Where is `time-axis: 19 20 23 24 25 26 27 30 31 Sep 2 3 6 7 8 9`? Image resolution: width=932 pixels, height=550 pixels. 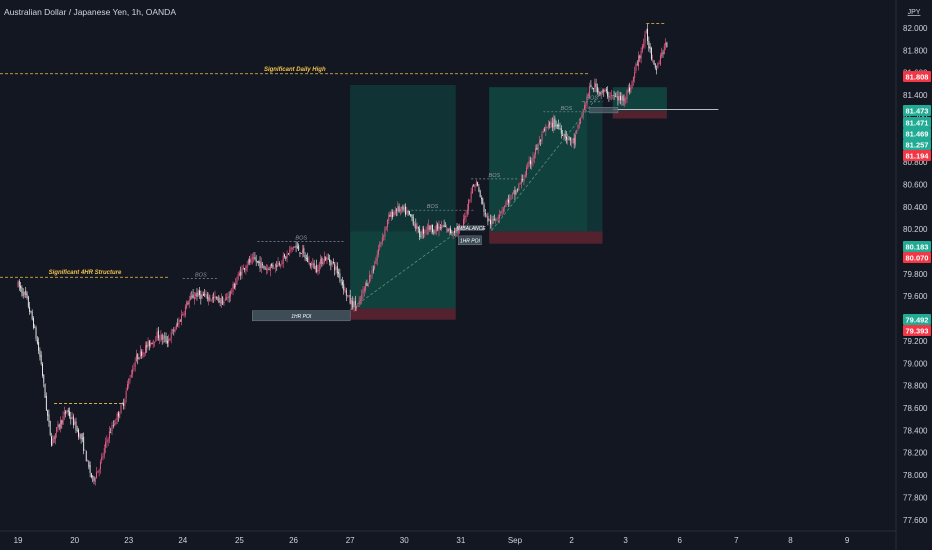
time-axis: 19 20 23 24 25 26 27 30 31 Sep 2 3 6 7 8 9 is located at coordinates (448, 537).